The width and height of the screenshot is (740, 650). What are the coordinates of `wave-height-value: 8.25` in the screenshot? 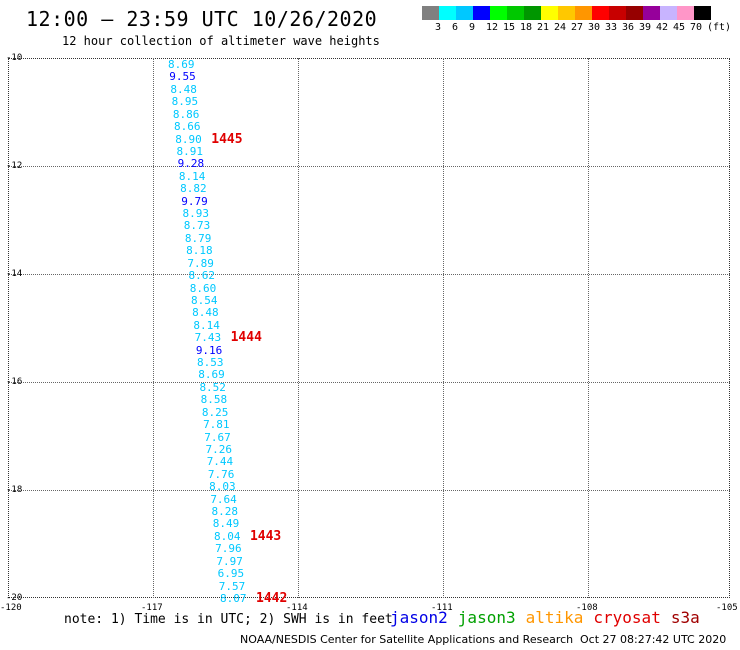 It's located at (215, 412).